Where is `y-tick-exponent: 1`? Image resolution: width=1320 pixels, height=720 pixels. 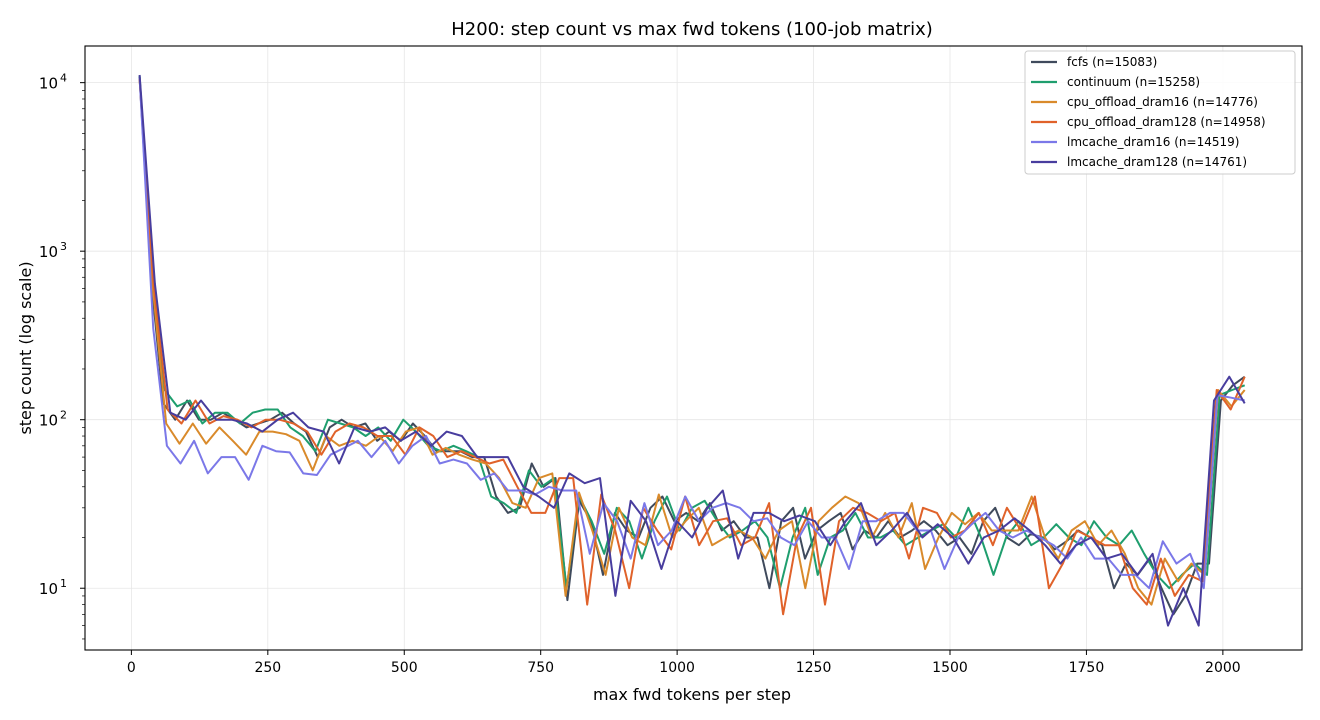
y-tick-exponent: 1 is located at coordinates (63, 583).